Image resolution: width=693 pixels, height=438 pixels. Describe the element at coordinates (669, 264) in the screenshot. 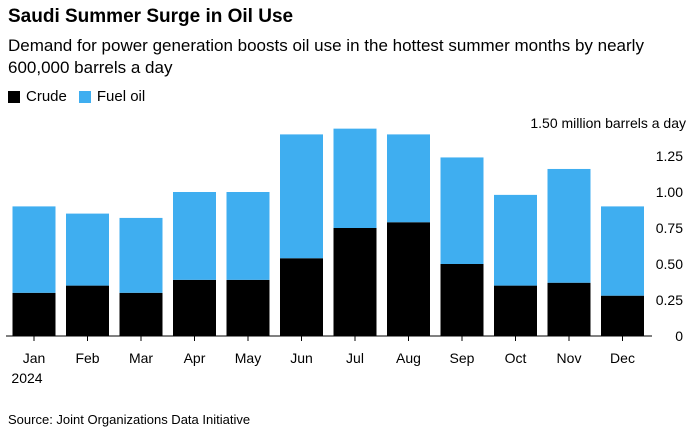

I see `y-tick-label: 0.50` at that location.